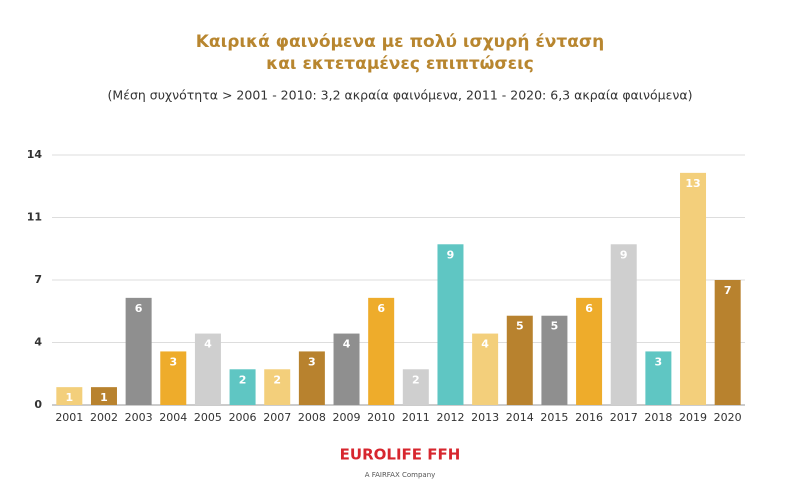 Image resolution: width=800 pixels, height=500 pixels. I want to click on value-label: 7, so click(728, 290).